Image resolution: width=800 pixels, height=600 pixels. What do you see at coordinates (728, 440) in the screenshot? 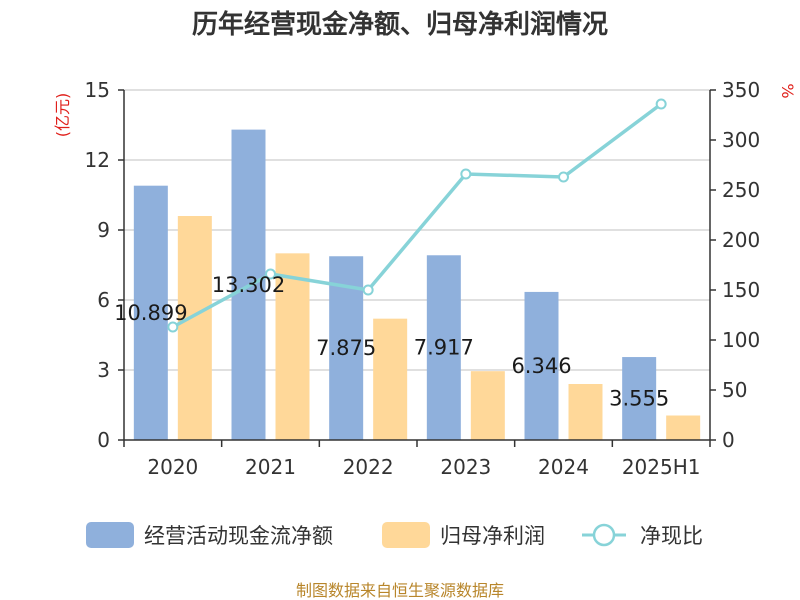
I see `right-tick-label: 0` at bounding box center [728, 440].